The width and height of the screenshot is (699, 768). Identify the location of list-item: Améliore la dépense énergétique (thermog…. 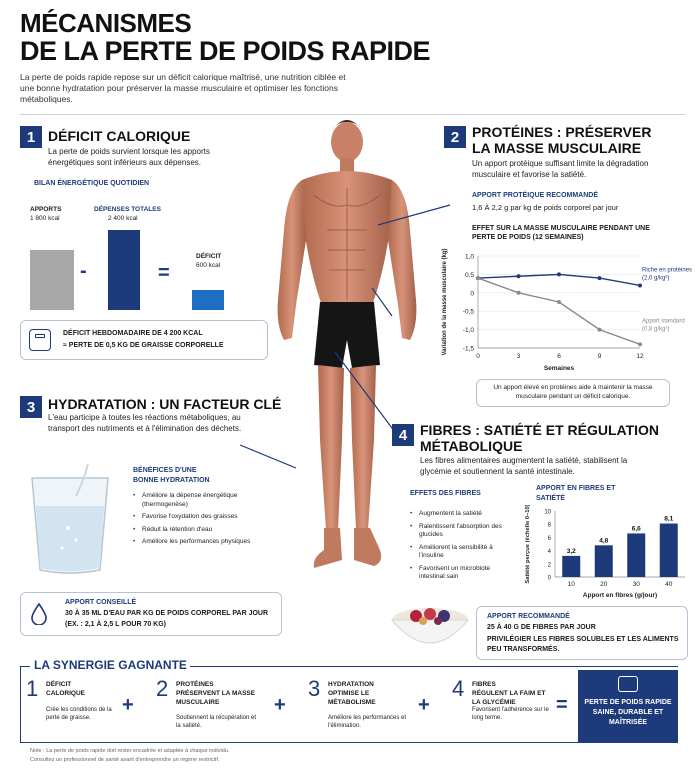
(198, 500).